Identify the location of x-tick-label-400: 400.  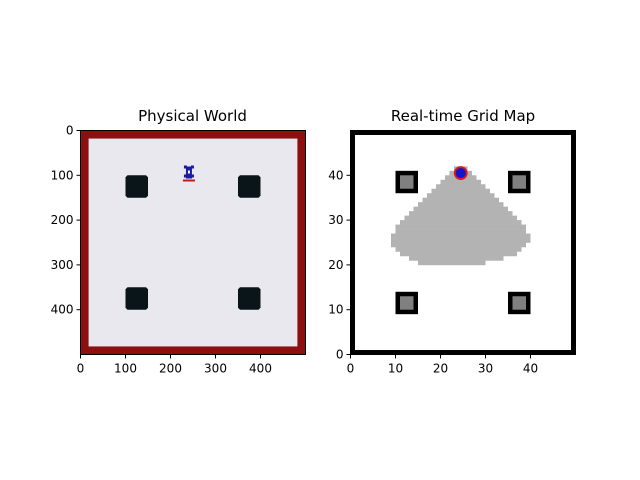
(260, 369).